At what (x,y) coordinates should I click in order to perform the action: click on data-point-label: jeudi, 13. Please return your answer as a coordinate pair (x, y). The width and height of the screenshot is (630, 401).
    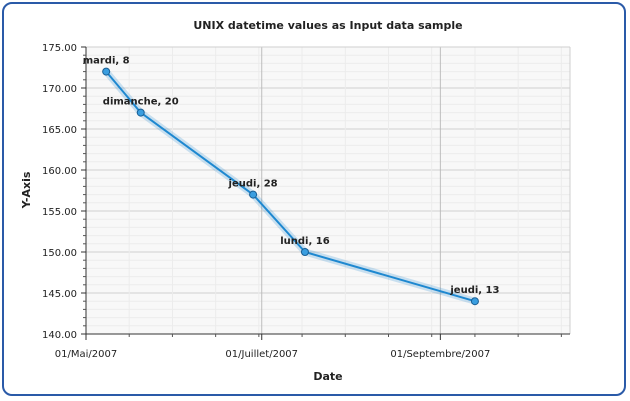
    Looking at the image, I should click on (474, 290).